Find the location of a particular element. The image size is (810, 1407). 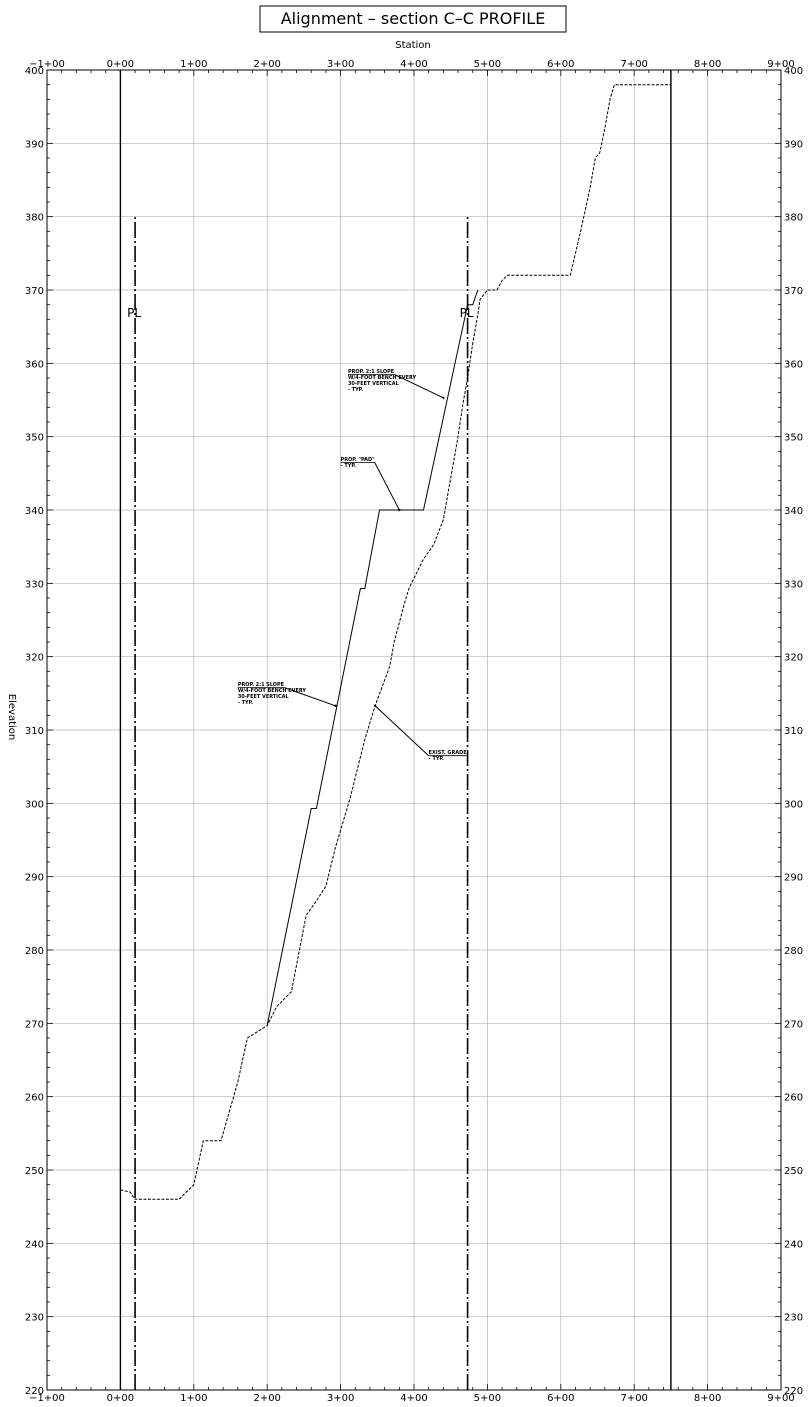

y-tick-label-left: 290 is located at coordinates (34, 878).